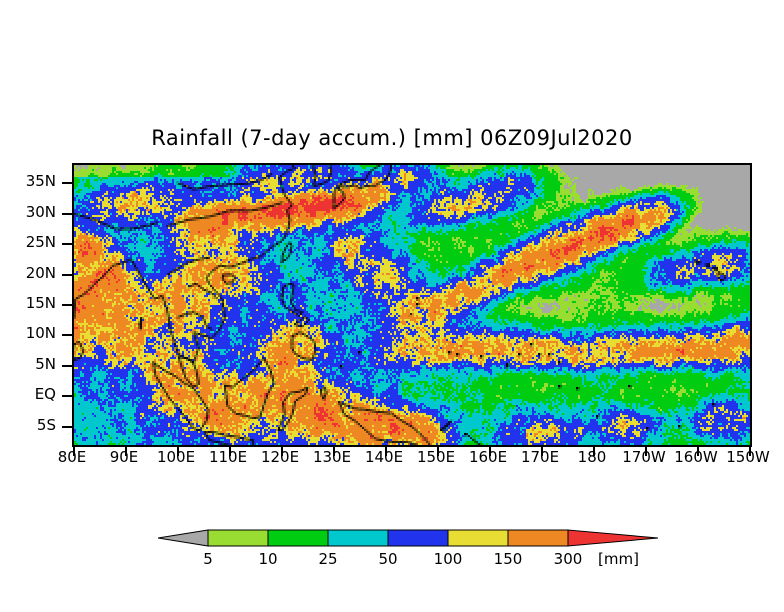  I want to click on x-axis-tick-label: 170E, so click(540, 457).